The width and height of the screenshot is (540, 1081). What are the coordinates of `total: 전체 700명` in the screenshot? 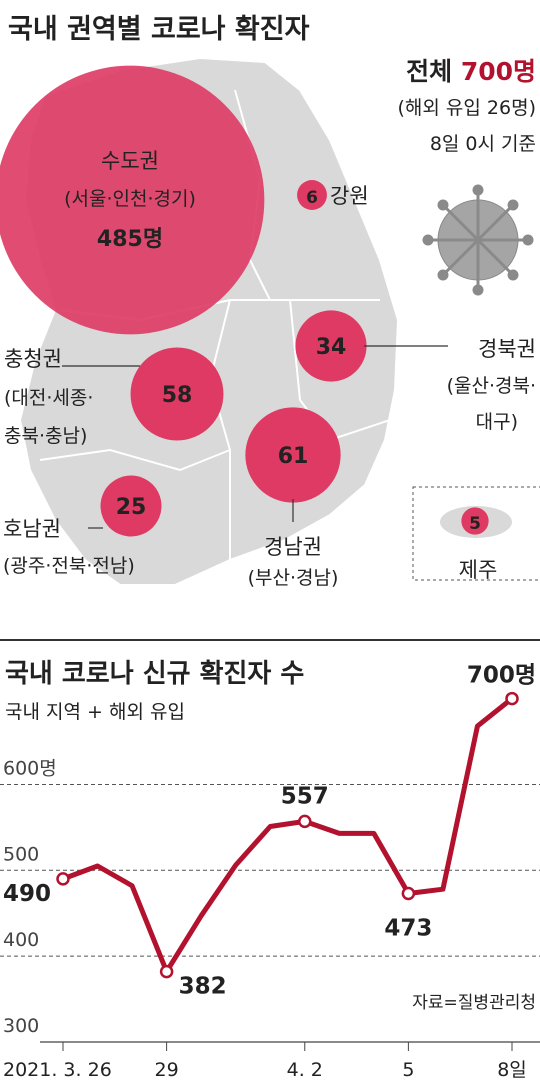 It's located at (471, 71).